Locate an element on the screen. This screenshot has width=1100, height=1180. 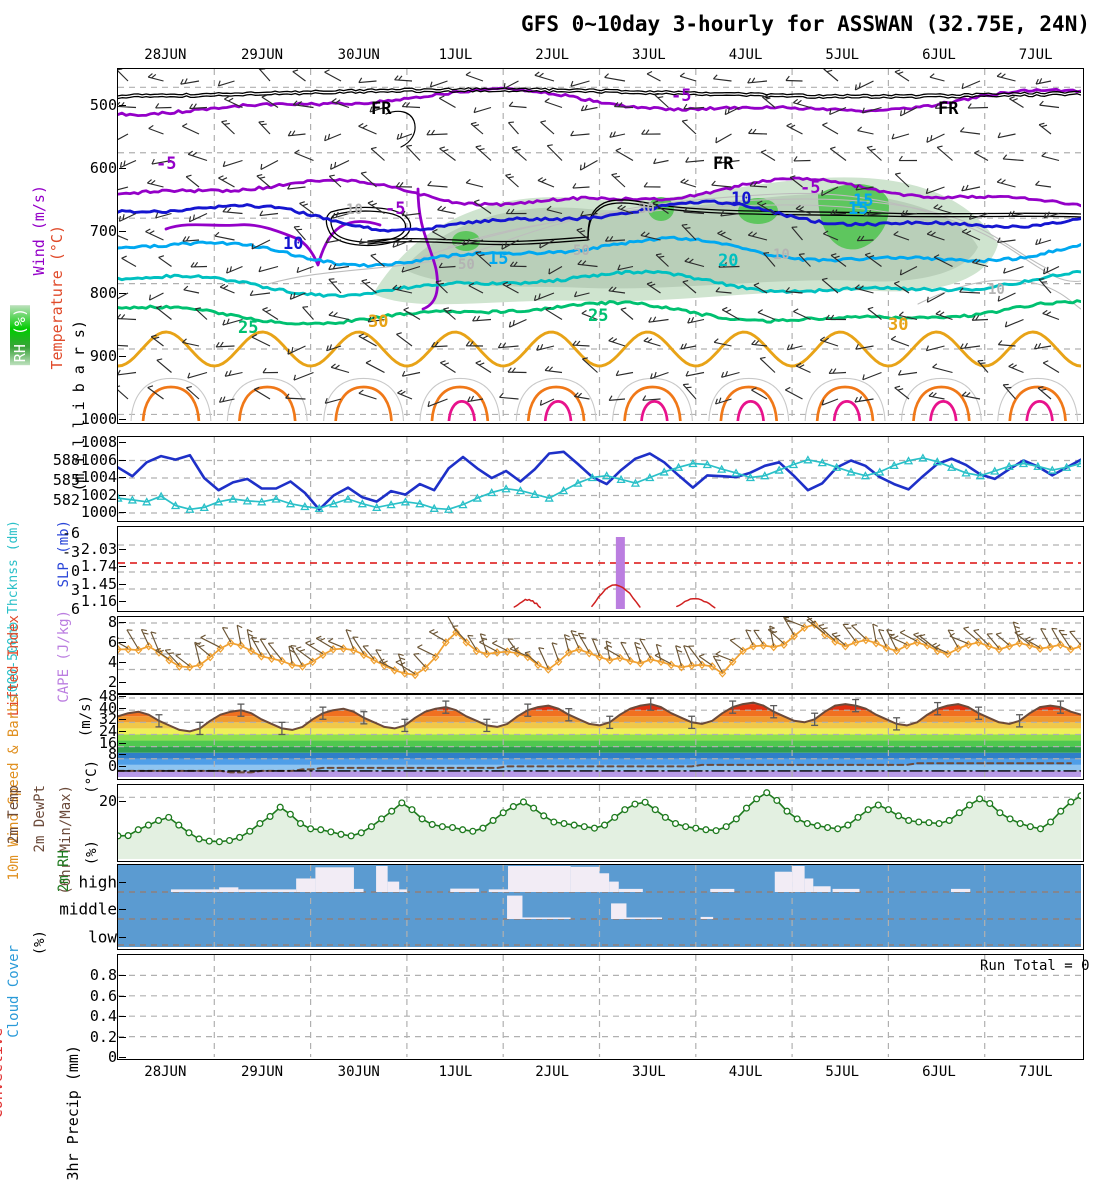
panel-cape-lifted-index is located at coordinates (600, 569).